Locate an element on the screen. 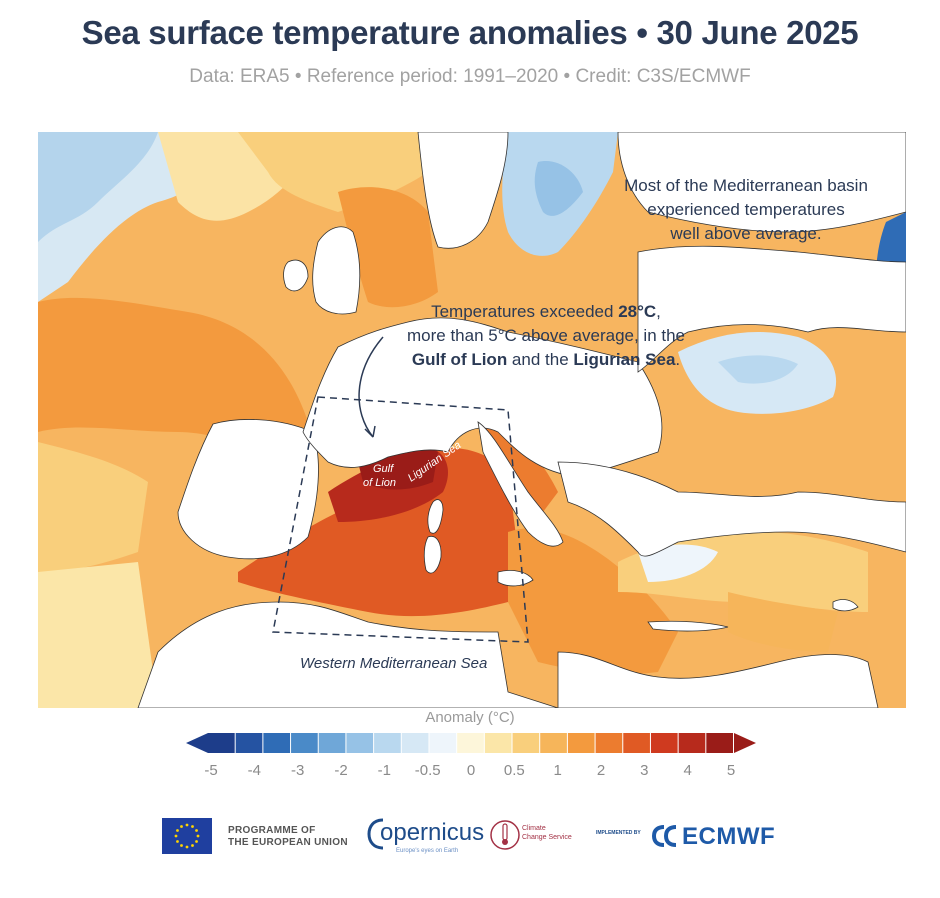 The width and height of the screenshot is (940, 898). c3s-line-2: Change Service is located at coordinates (547, 837).